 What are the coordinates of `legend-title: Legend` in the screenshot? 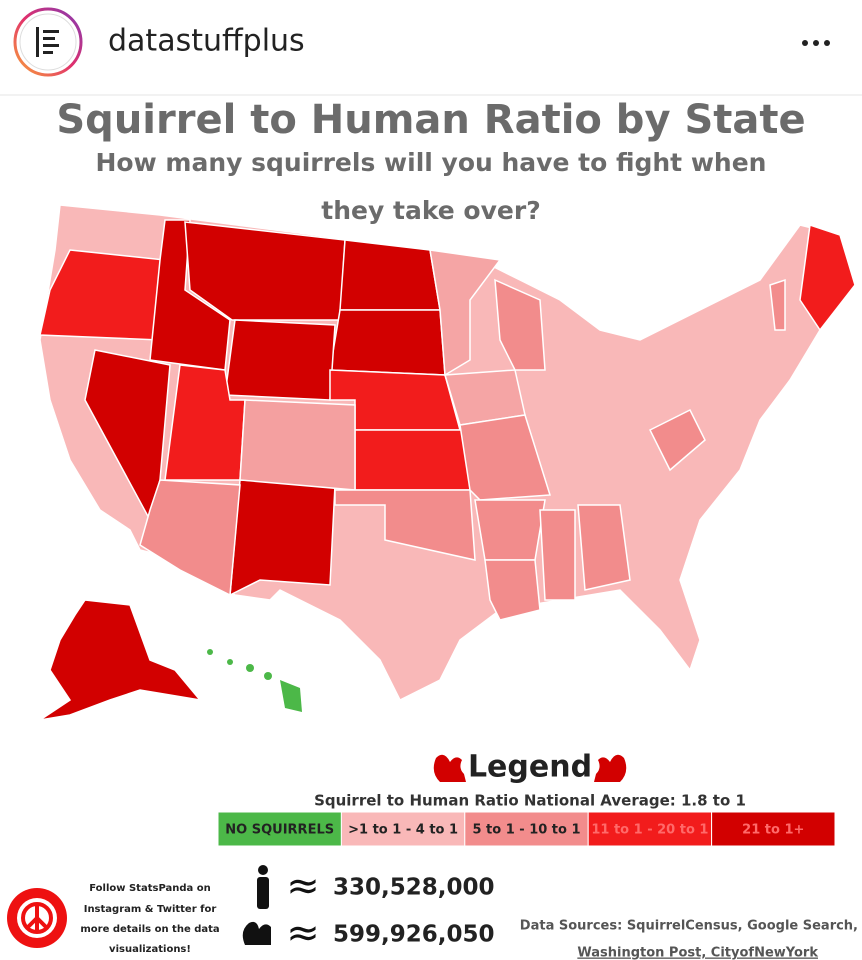 It's located at (530, 767).